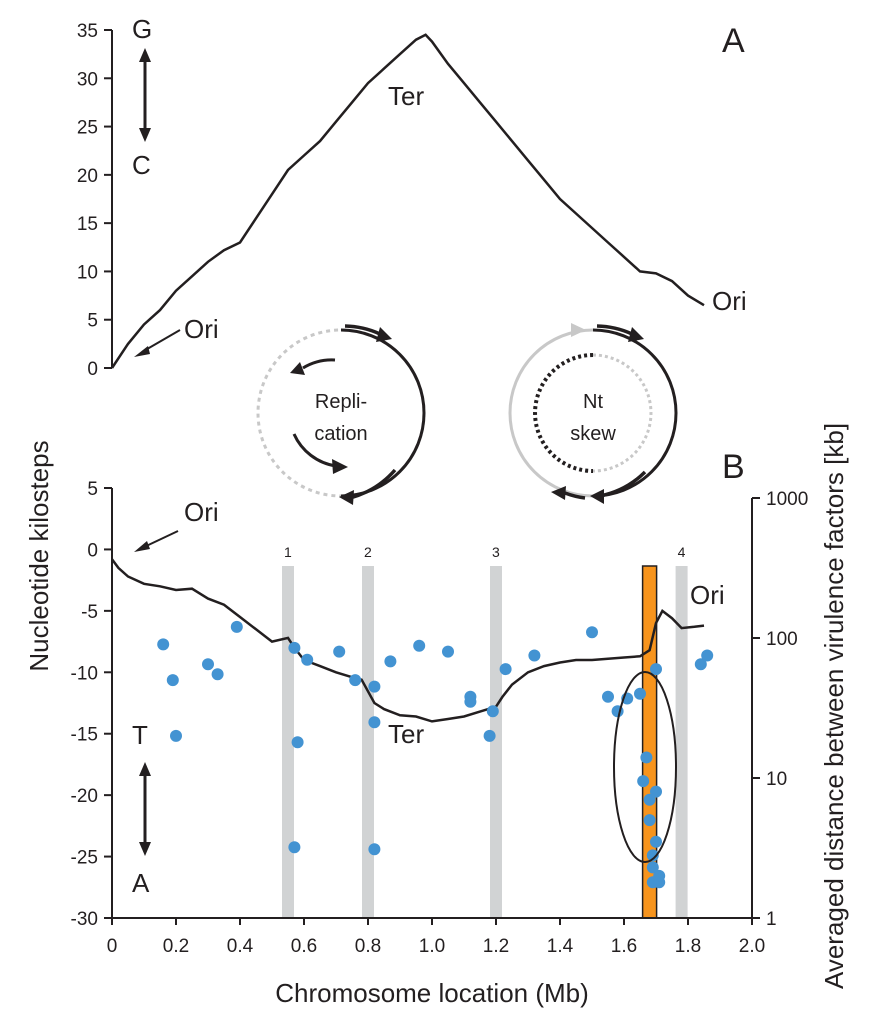 This screenshot has width=888, height=1017. Describe the element at coordinates (432, 993) in the screenshot. I see `x-axis-title: Chromosome location (Mb)` at that location.